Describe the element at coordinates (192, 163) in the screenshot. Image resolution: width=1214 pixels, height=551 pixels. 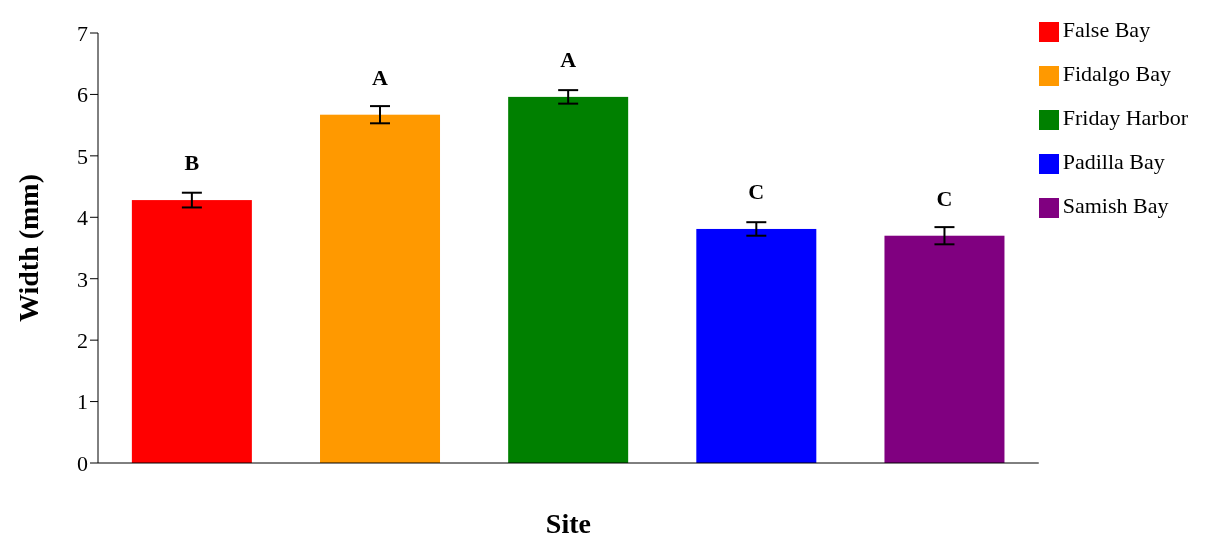
I see `data-label: B` at that location.